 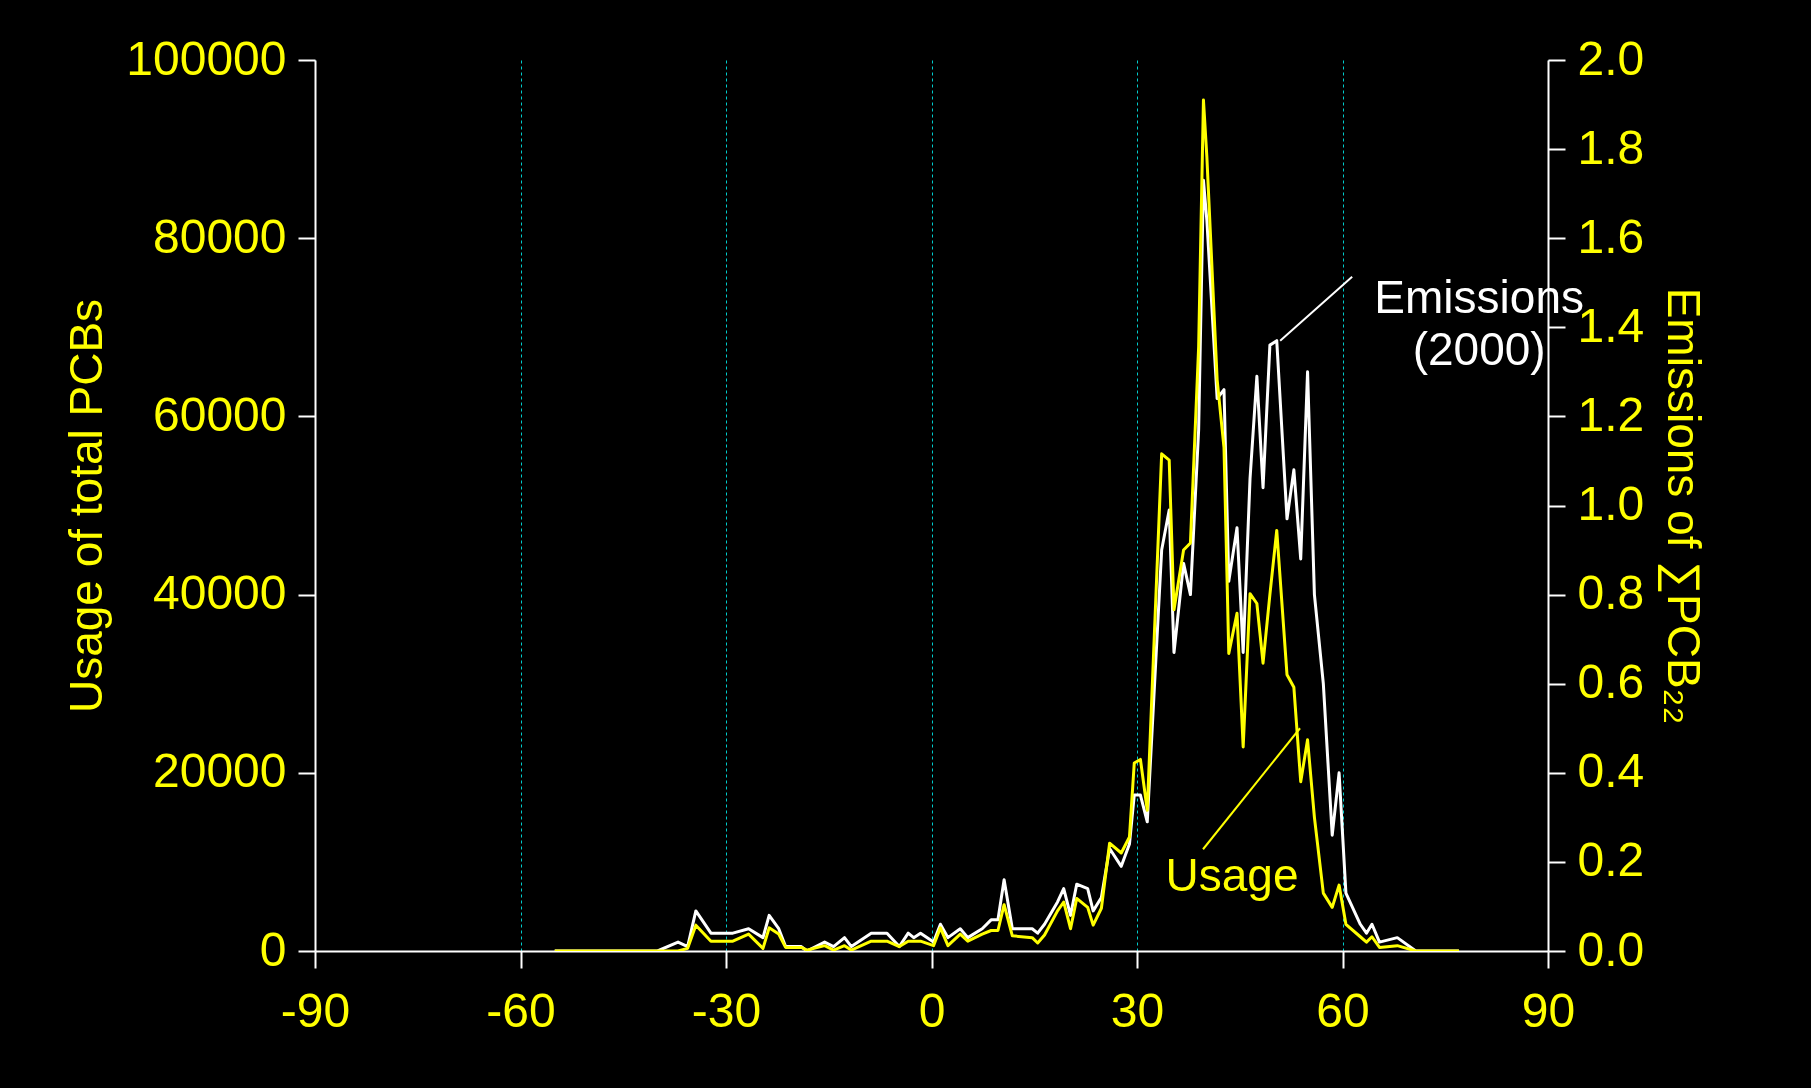 I want to click on y2-tick-label: 0.6, so click(x=1611, y=682).